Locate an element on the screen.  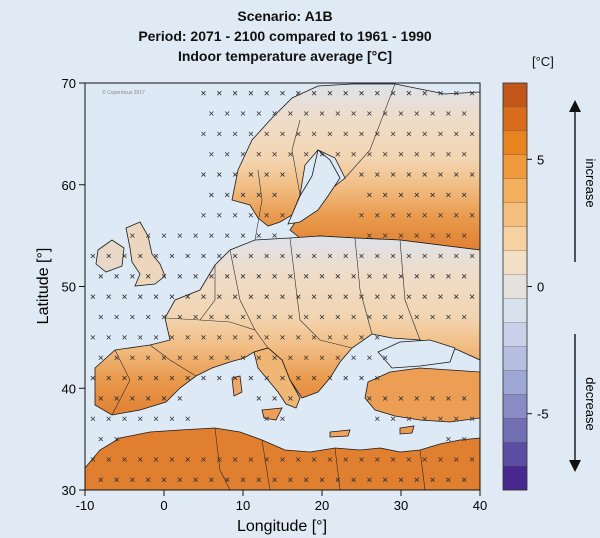
x-tick-label: 0 is located at coordinates (163, 505).